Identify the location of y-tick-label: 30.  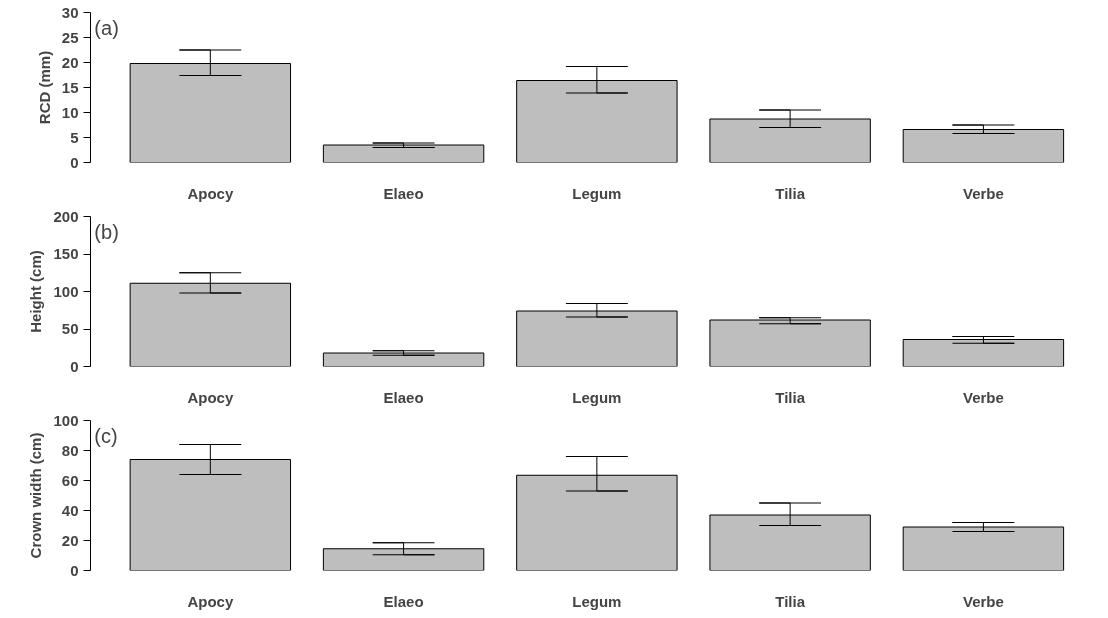
(70, 12).